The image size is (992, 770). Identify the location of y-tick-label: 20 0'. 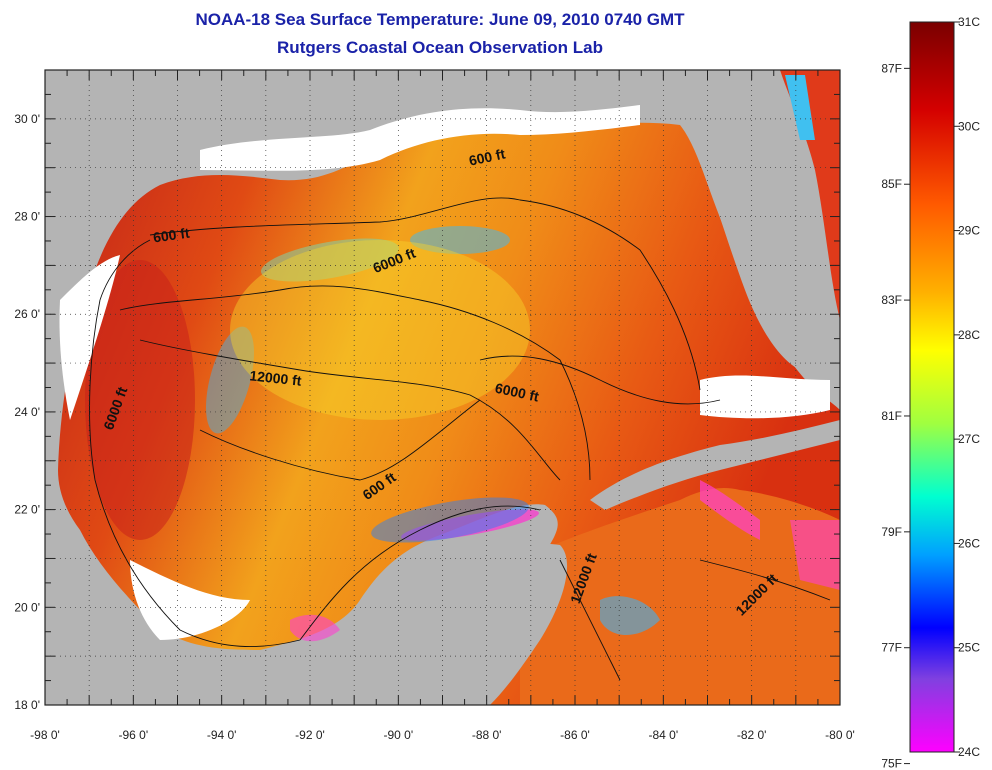
(27, 607).